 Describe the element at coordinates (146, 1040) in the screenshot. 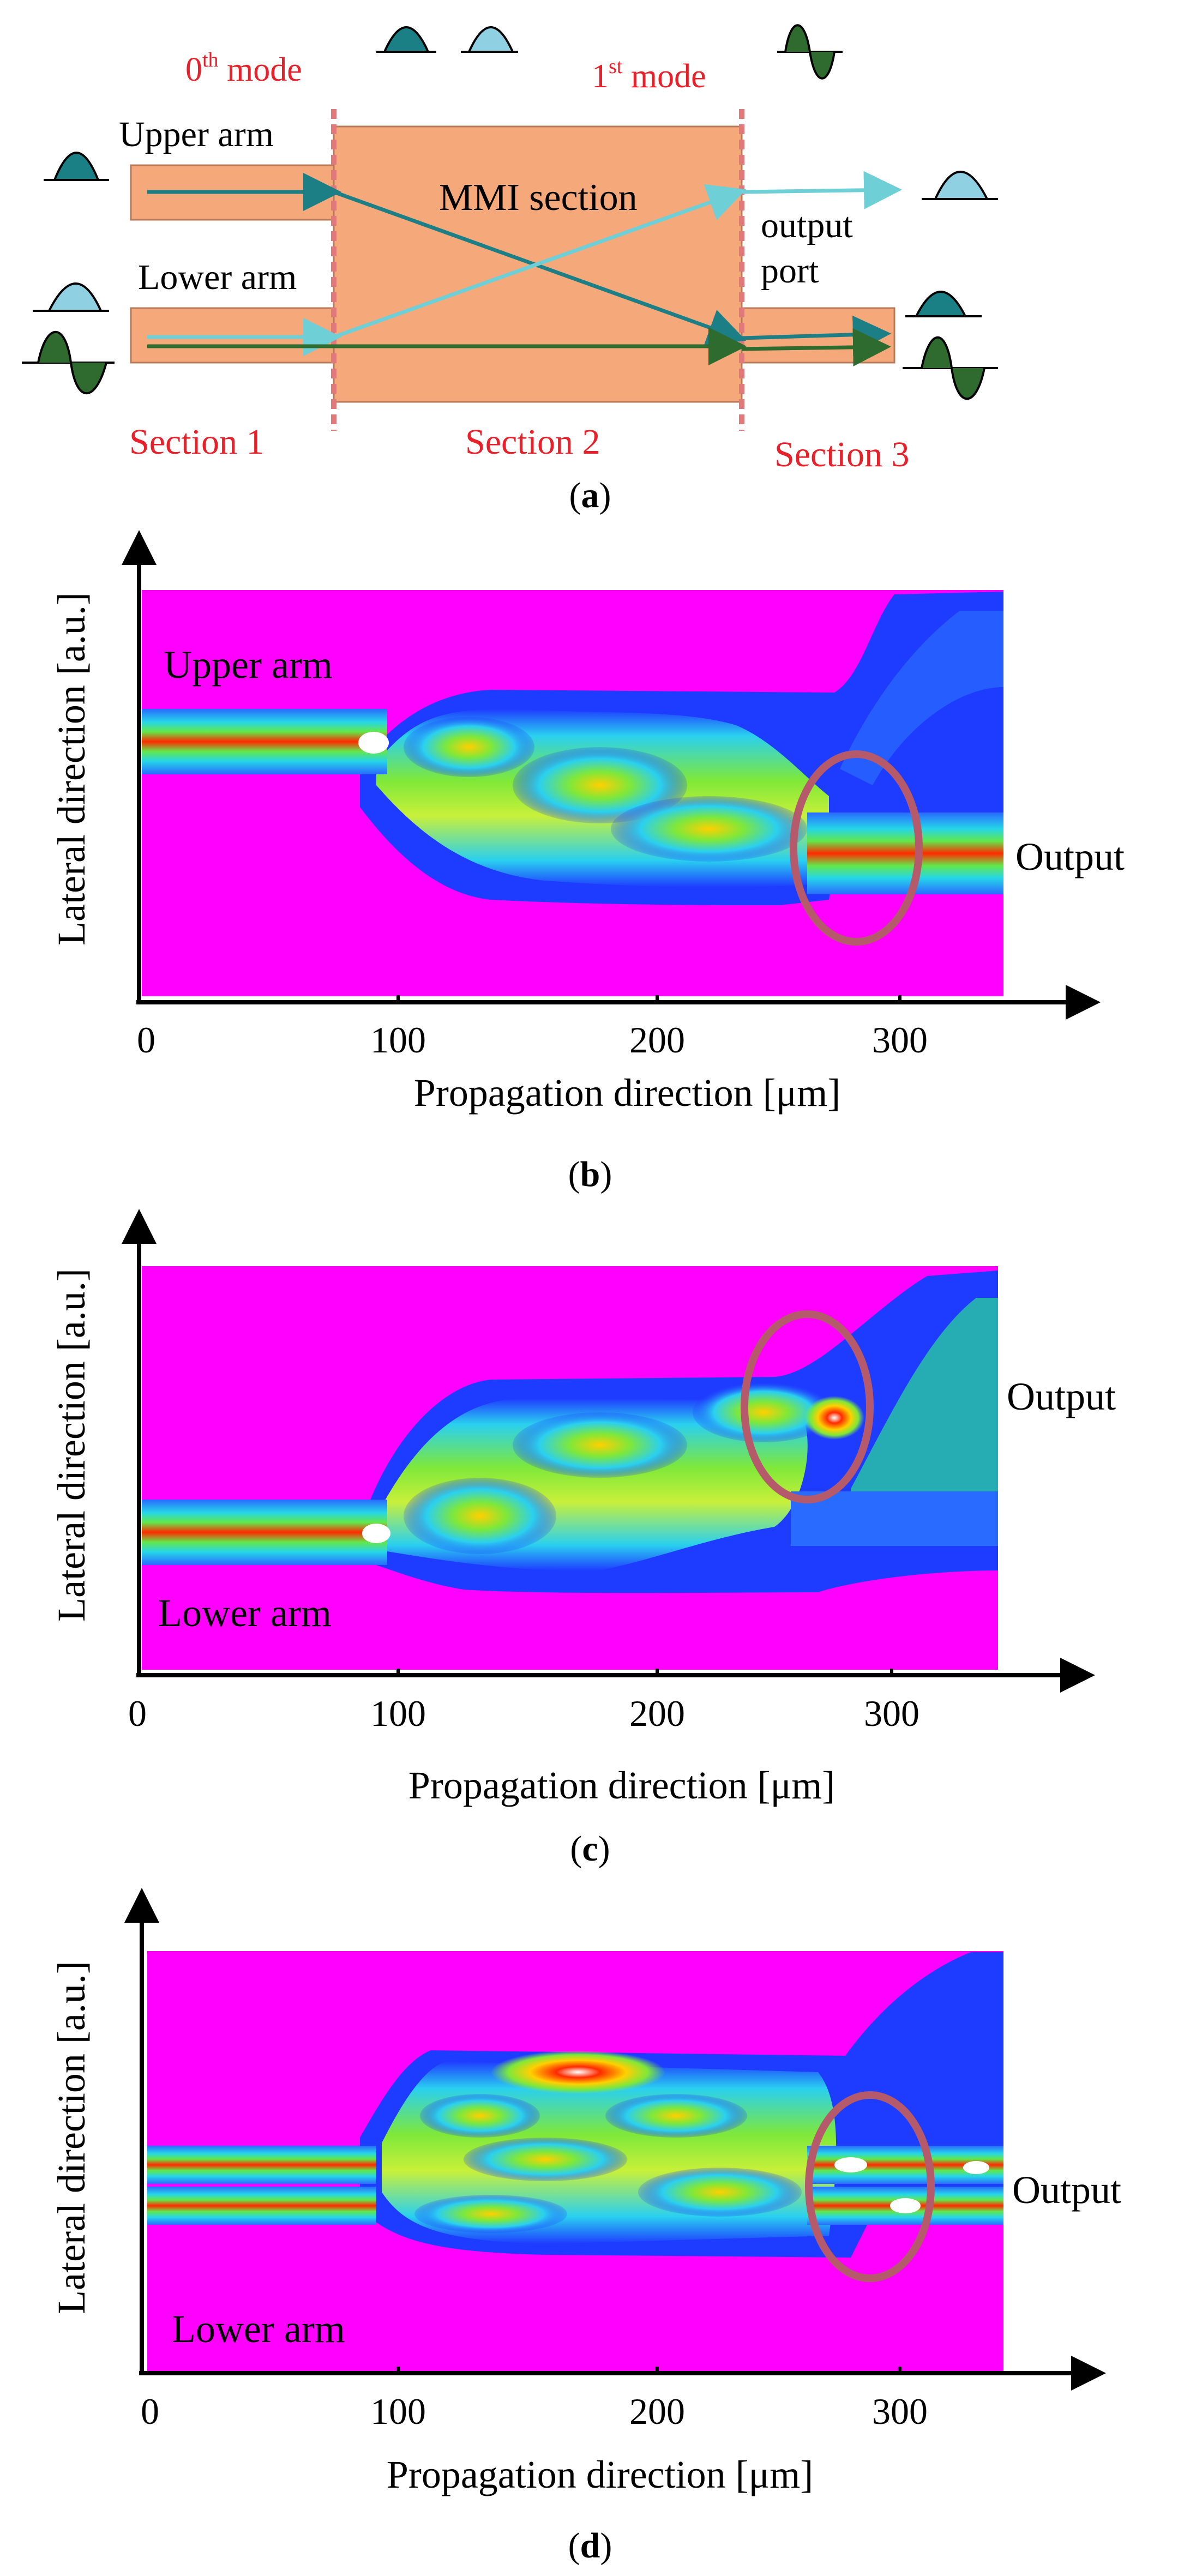

I see `tick-b-0: 0` at that location.